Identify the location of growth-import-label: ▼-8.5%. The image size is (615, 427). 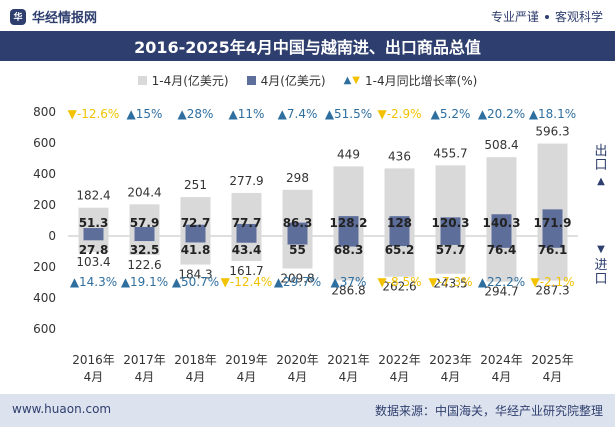
(399, 282).